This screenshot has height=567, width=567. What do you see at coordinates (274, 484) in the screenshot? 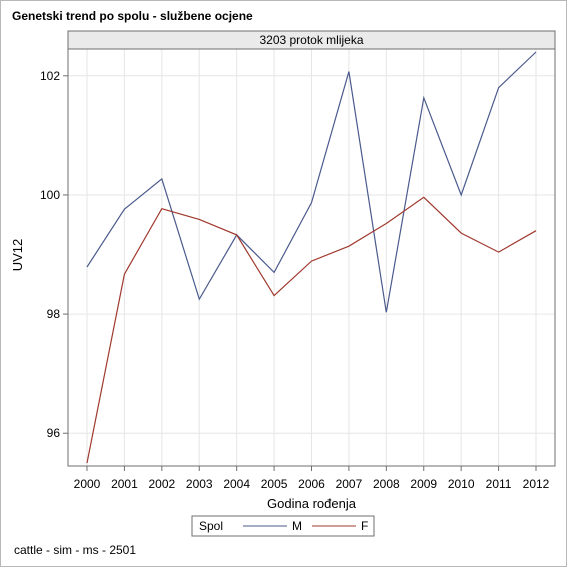
I see `x-tick-label-5: 2005` at bounding box center [274, 484].